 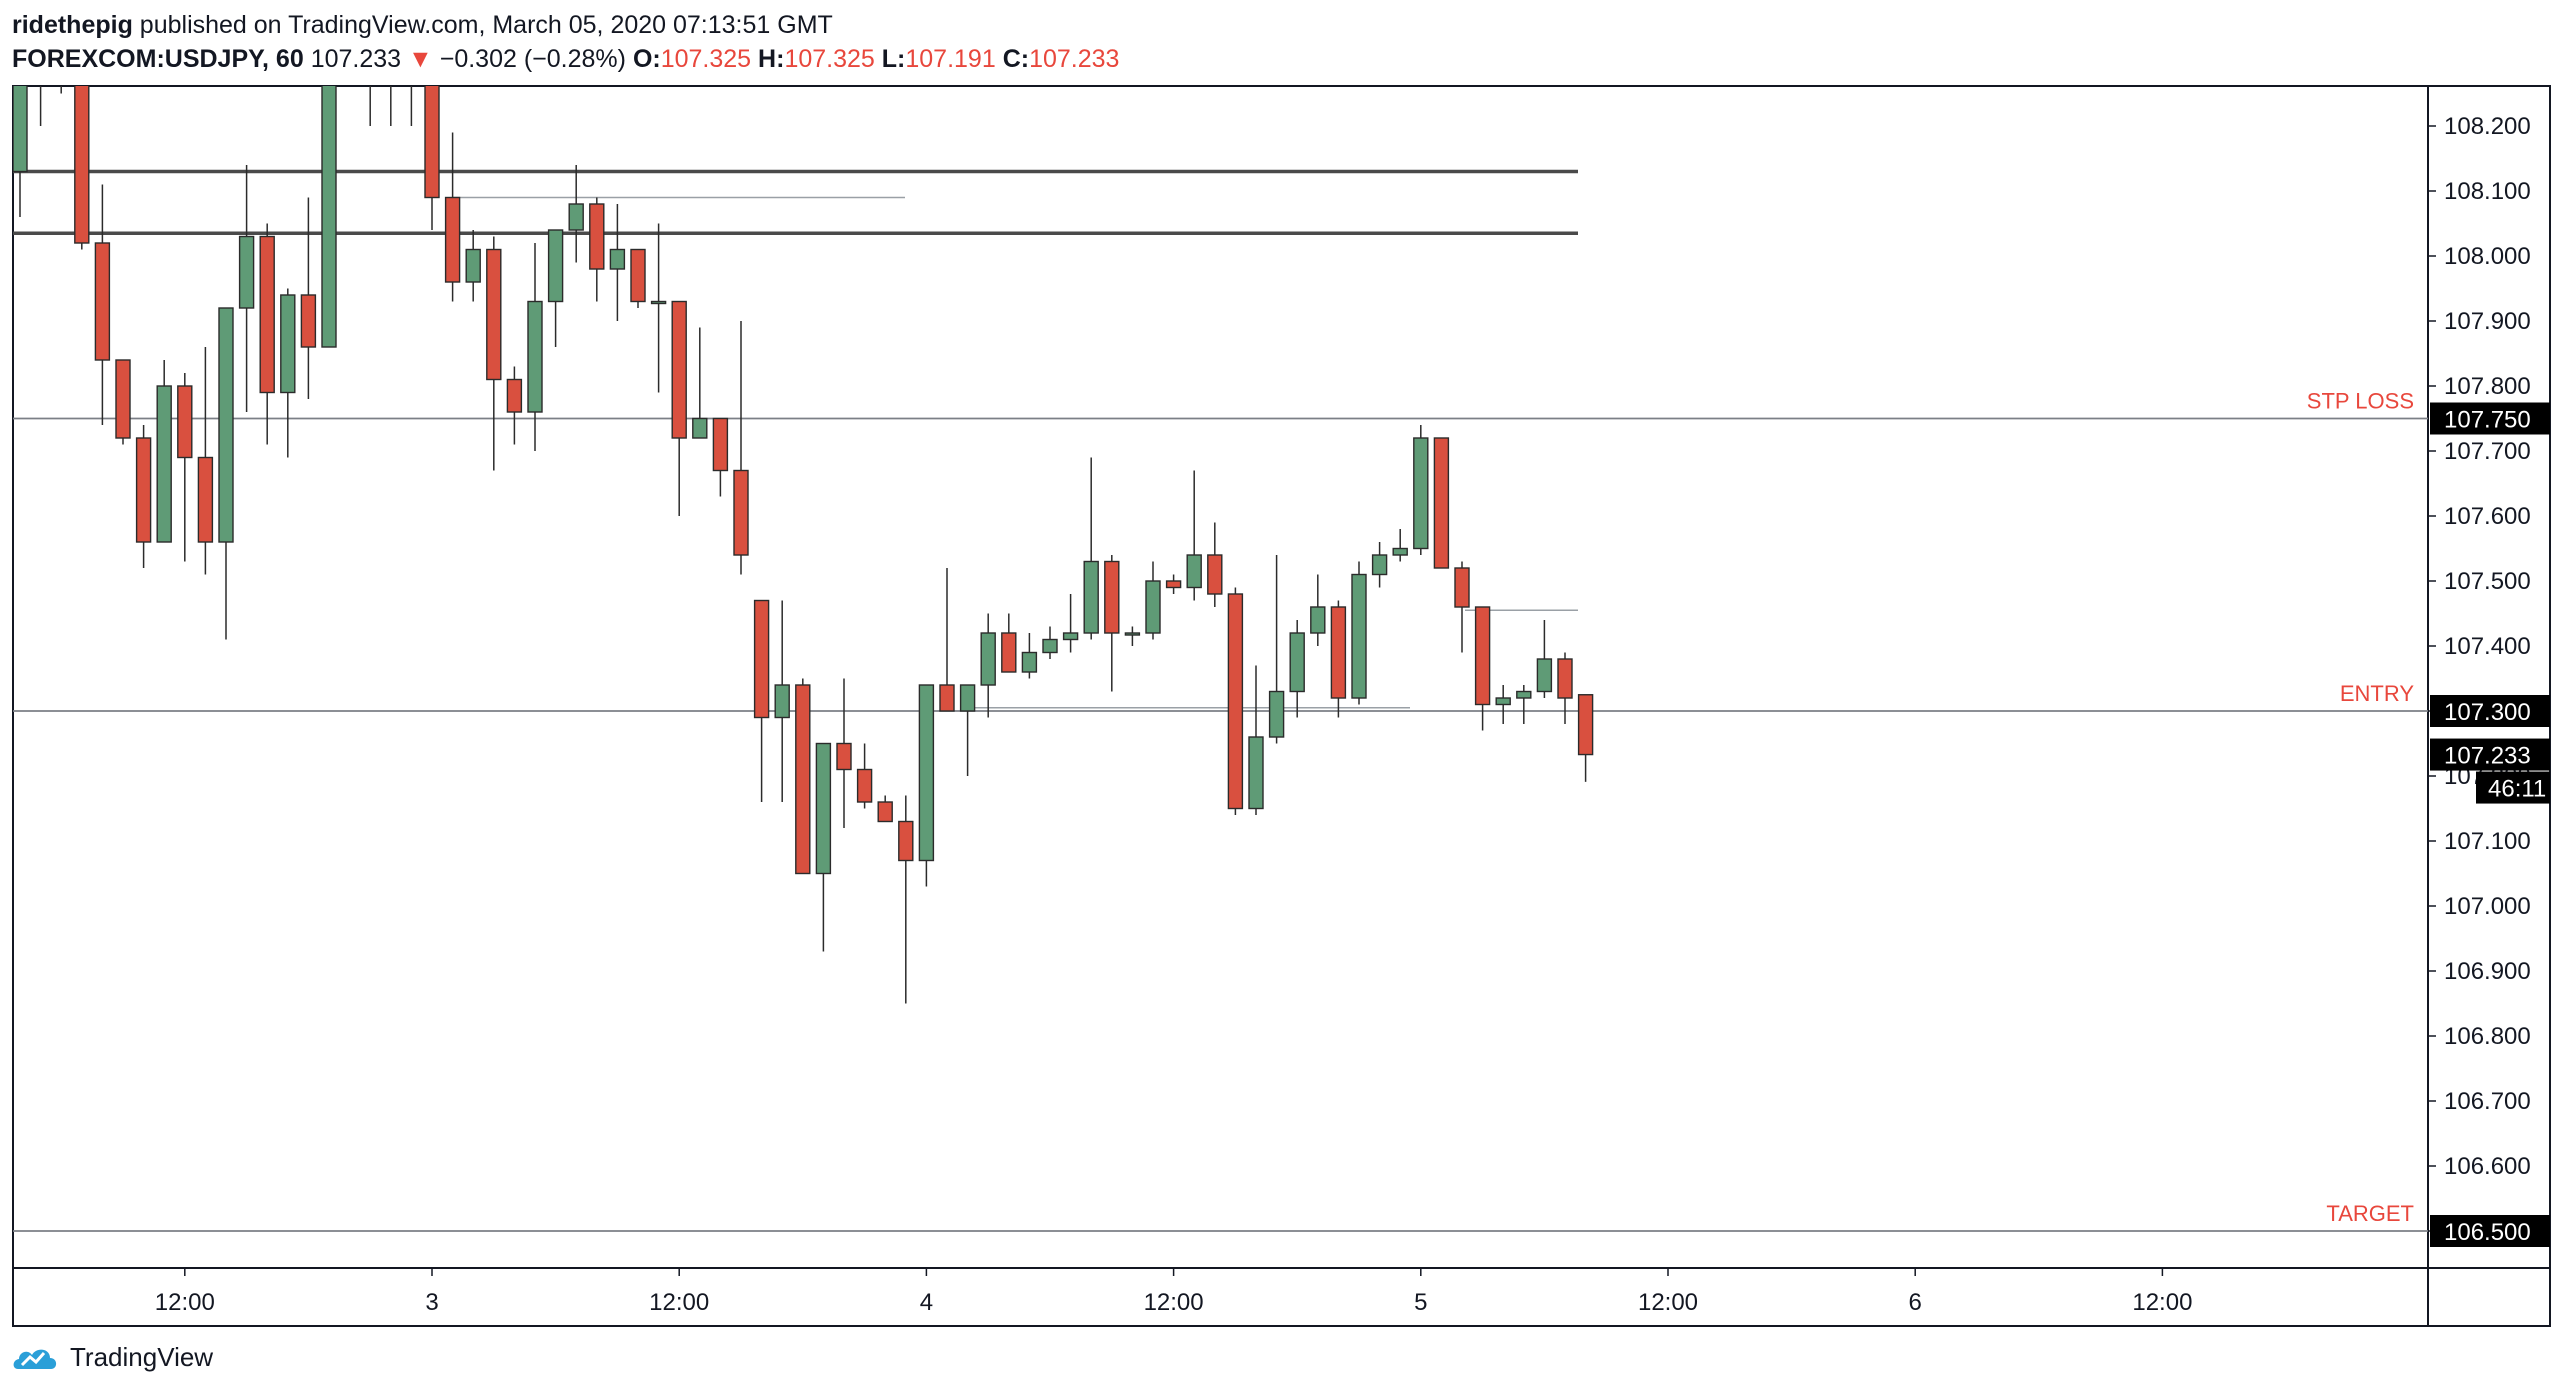 I want to click on high-value: 107.325, so click(x=829, y=59).